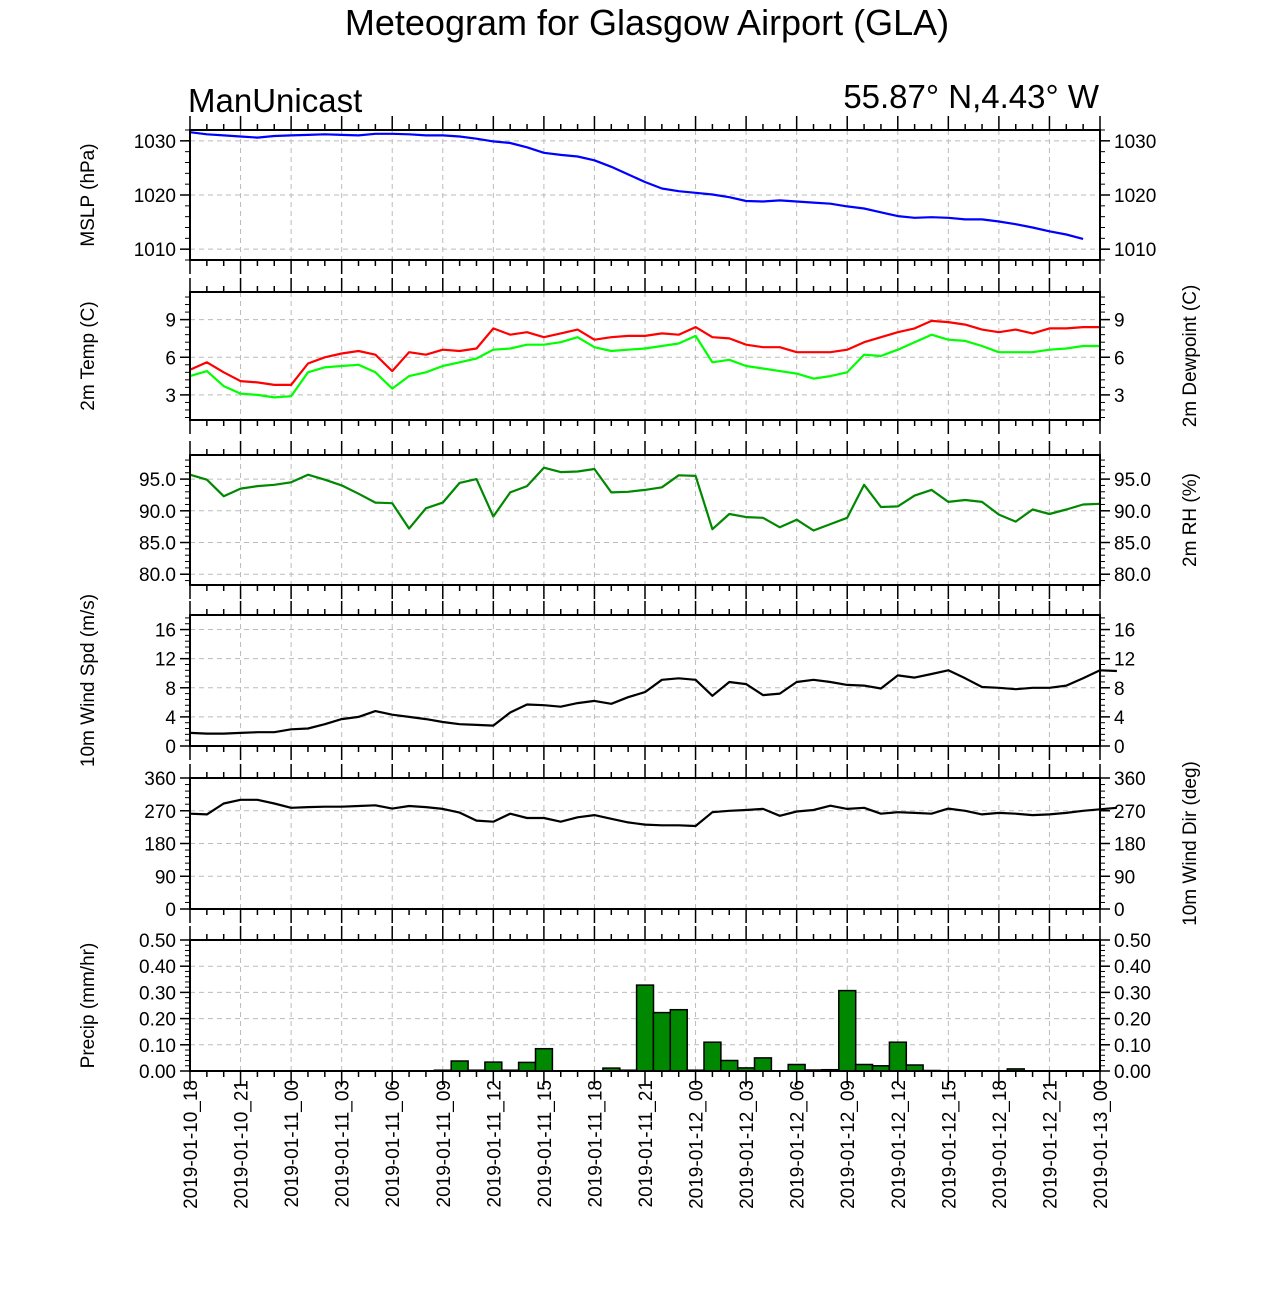 The height and width of the screenshot is (1299, 1275). What do you see at coordinates (1132, 1046) in the screenshot?
I see `y-tick-label-right: 0.10` at bounding box center [1132, 1046].